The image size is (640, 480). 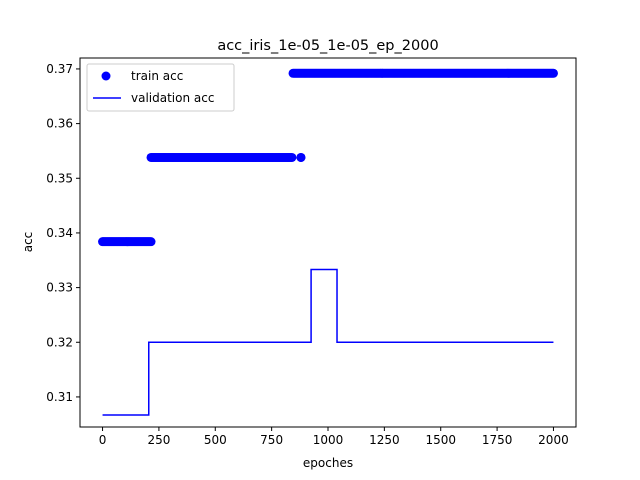 What do you see at coordinates (157, 76) in the screenshot?
I see `legend-label-train-acc: train acc` at bounding box center [157, 76].